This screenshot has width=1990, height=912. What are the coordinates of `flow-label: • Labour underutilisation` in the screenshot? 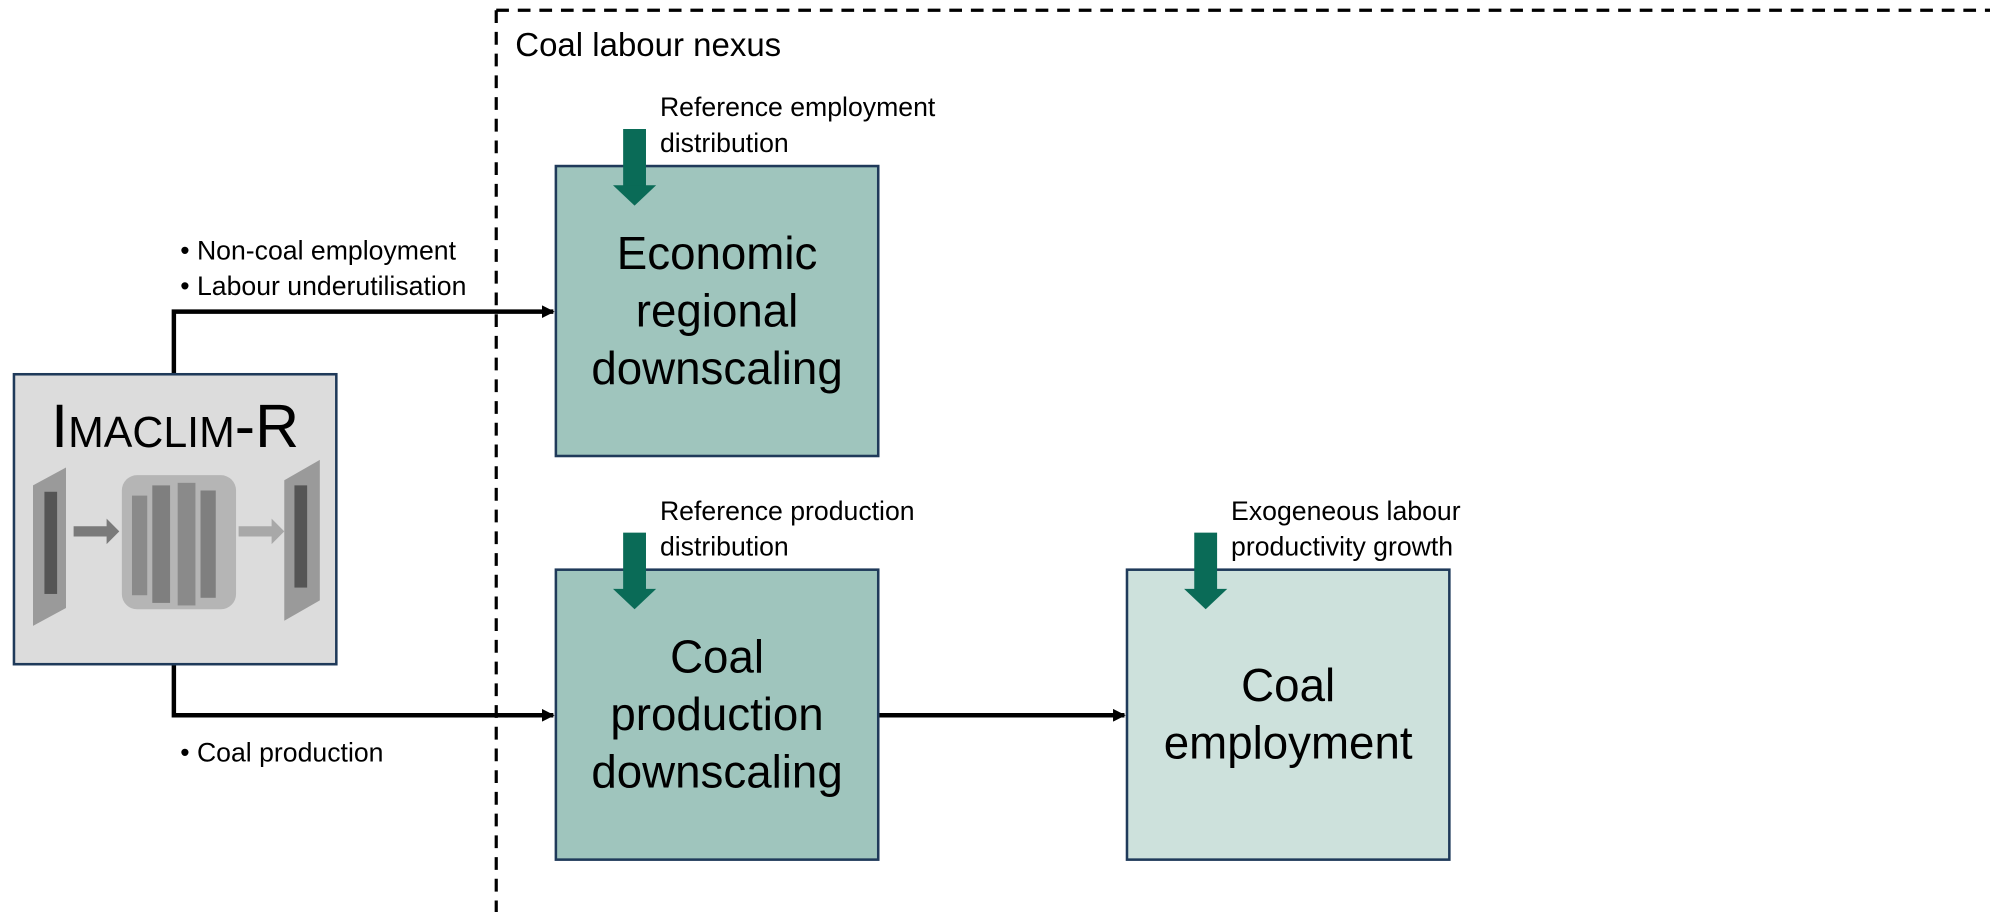 It's located at (323, 286).